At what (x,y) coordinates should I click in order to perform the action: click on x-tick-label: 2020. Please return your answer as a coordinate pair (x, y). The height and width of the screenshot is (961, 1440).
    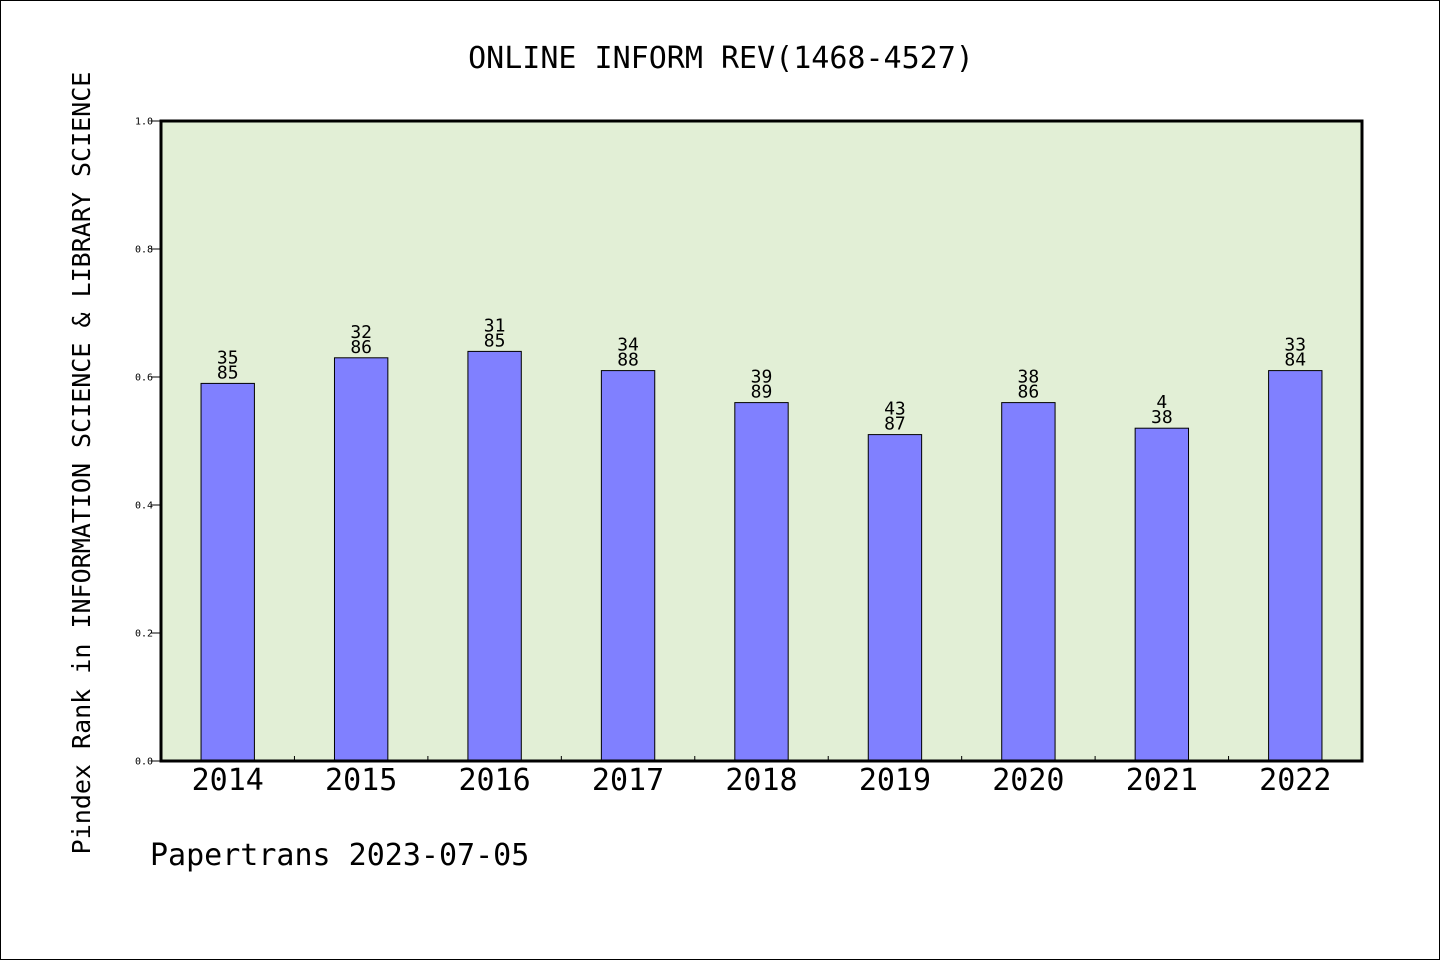
    Looking at the image, I should click on (1028, 780).